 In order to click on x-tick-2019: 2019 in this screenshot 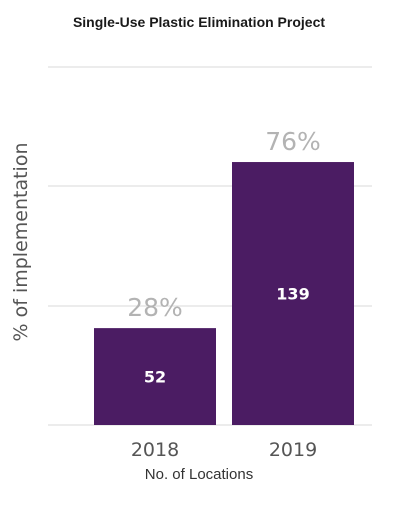, I will do `click(293, 450)`.